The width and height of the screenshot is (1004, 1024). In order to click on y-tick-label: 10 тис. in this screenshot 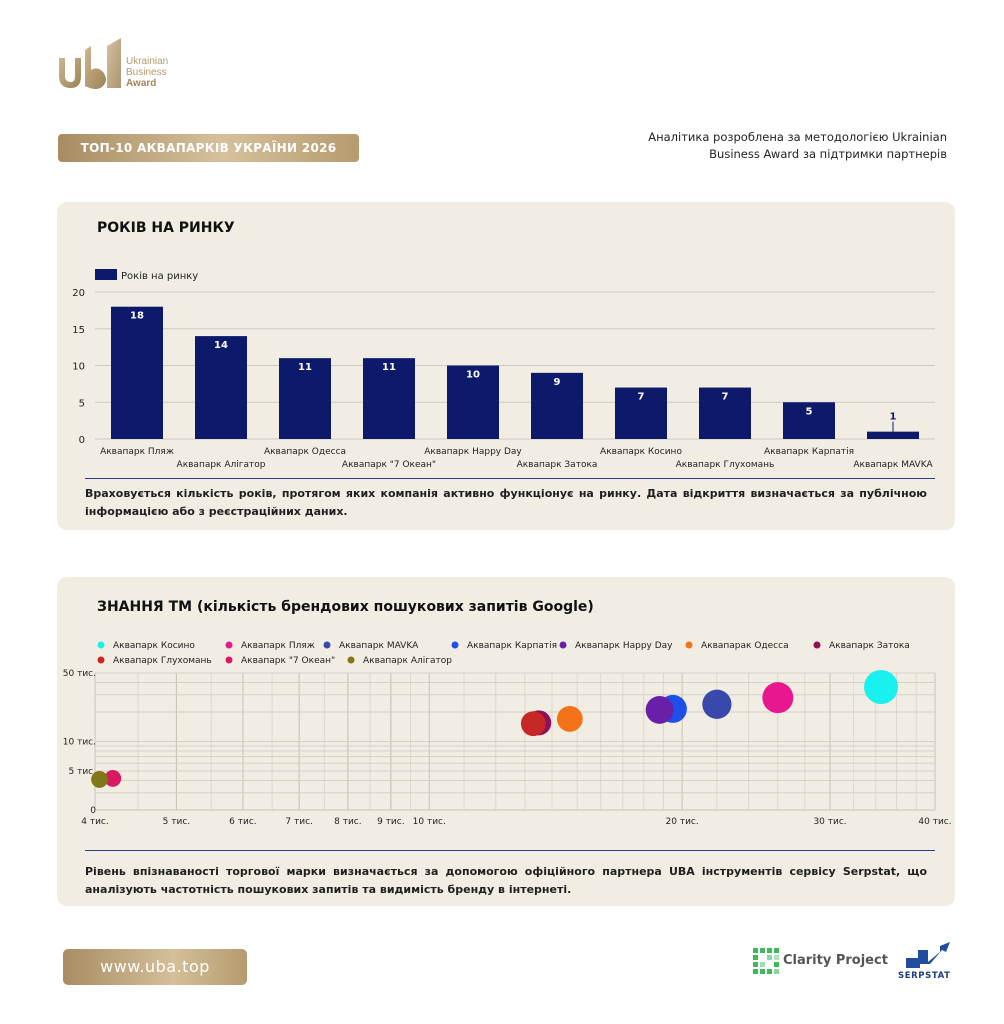, I will do `click(79, 743)`.